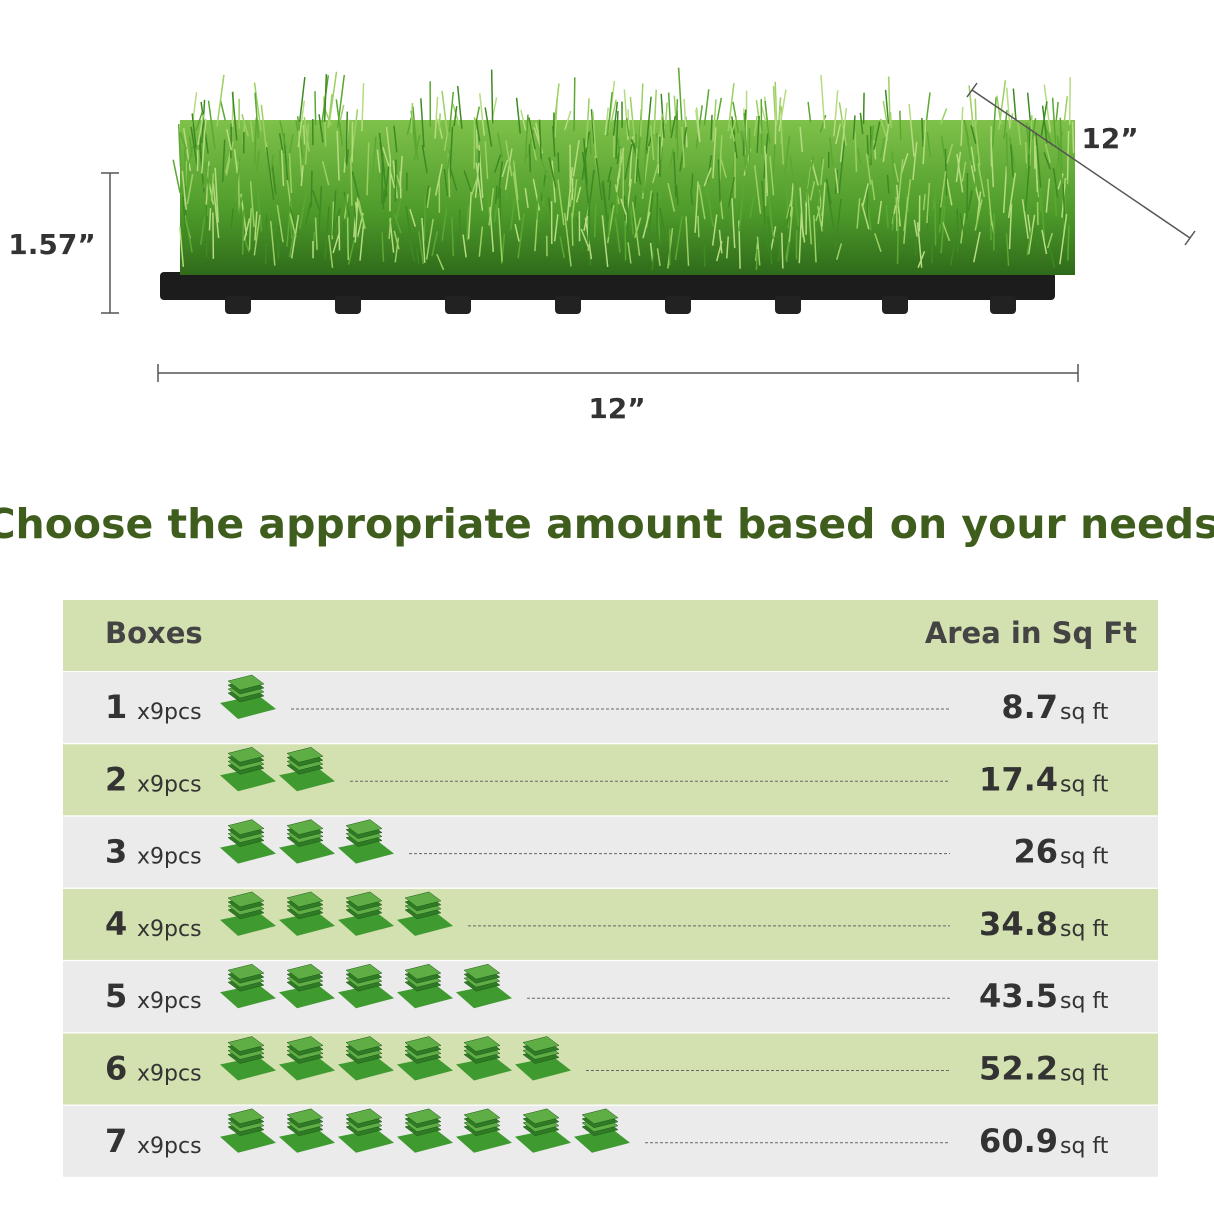 This screenshot has width=1214, height=1214. What do you see at coordinates (116, 1069) in the screenshot?
I see `box-count: 6` at bounding box center [116, 1069].